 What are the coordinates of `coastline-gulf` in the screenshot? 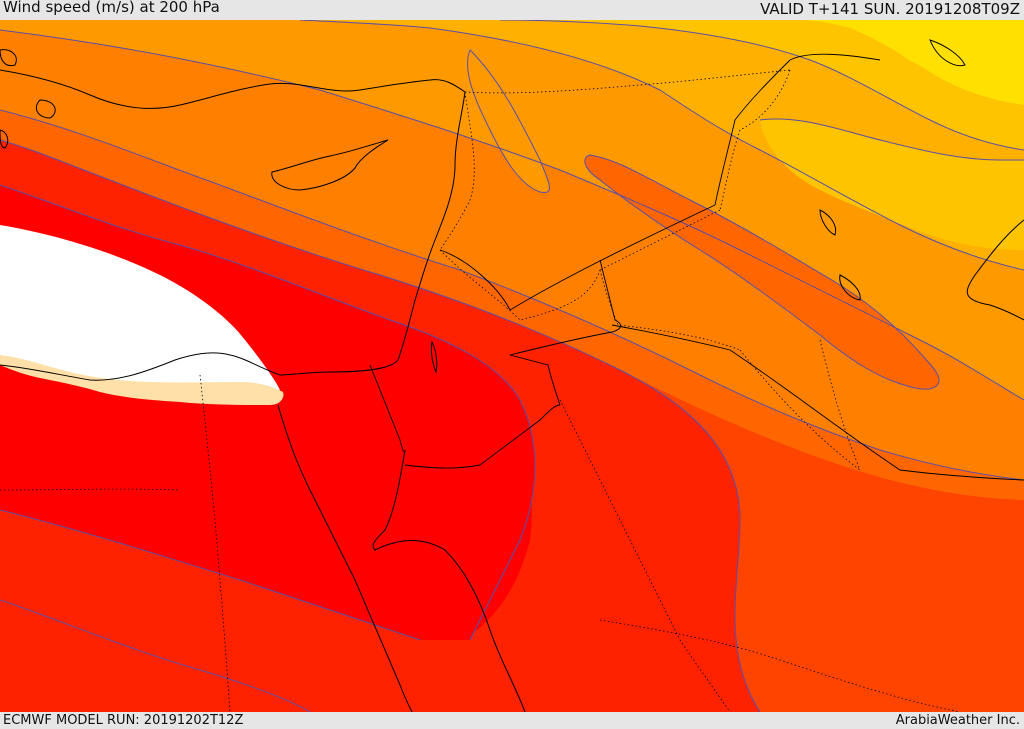 It's located at (995, 270).